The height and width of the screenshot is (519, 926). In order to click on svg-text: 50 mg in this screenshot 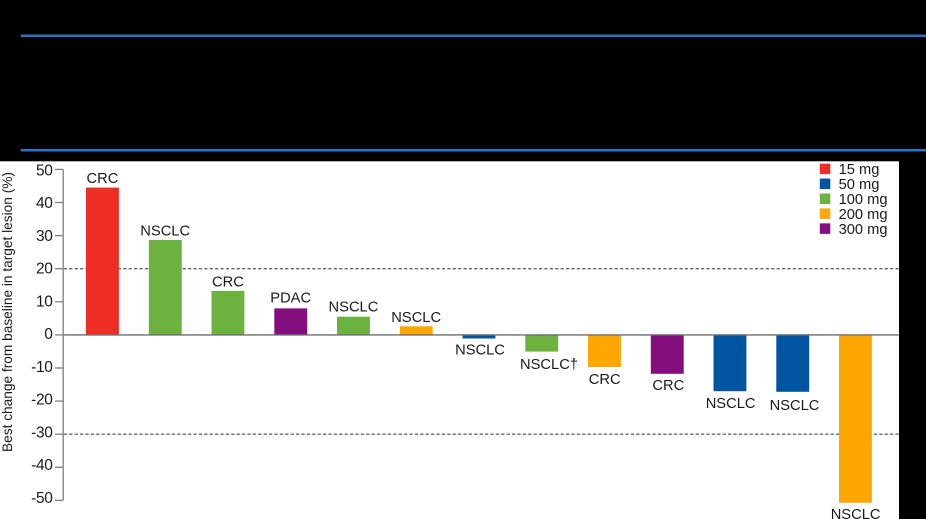, I will do `click(859, 185)`.